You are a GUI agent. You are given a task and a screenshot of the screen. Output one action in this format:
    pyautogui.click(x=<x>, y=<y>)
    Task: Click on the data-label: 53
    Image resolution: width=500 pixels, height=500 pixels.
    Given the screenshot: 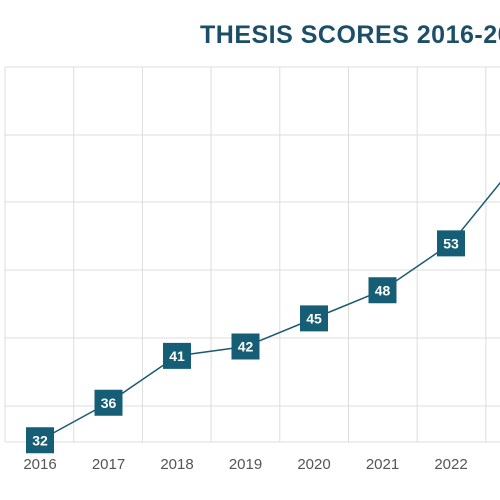 What is the action you would take?
    pyautogui.click(x=451, y=243)
    